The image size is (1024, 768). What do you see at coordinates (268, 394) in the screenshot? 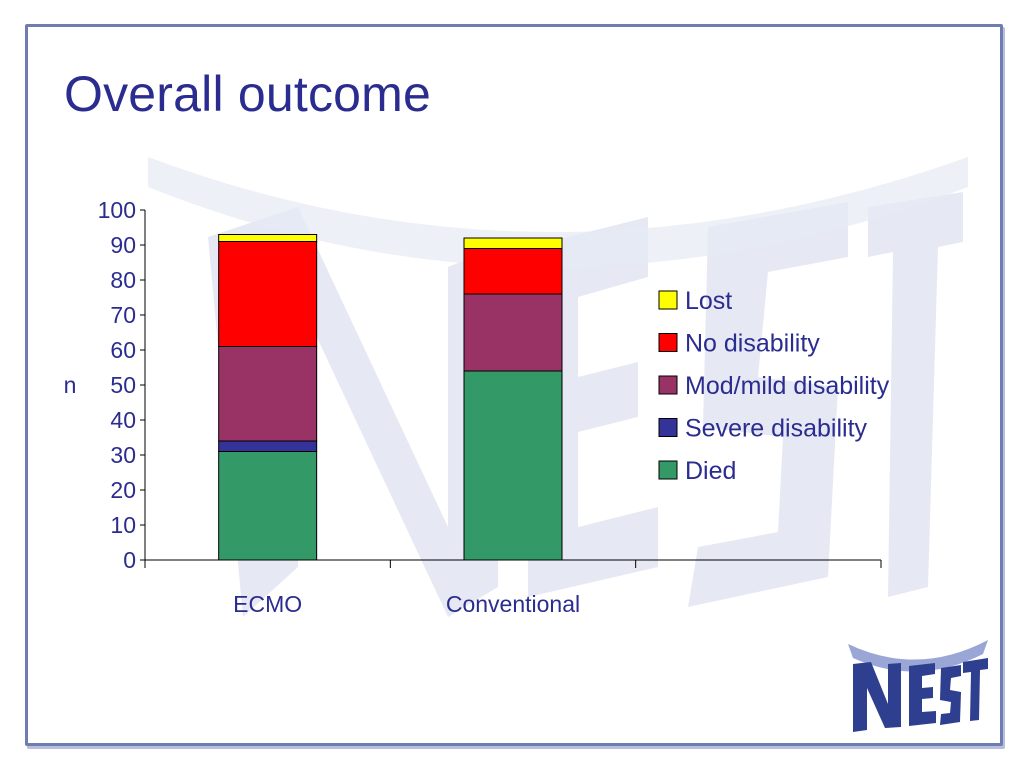
I see `bar-segment-ecmo-mod-mild-disability` at bounding box center [268, 394].